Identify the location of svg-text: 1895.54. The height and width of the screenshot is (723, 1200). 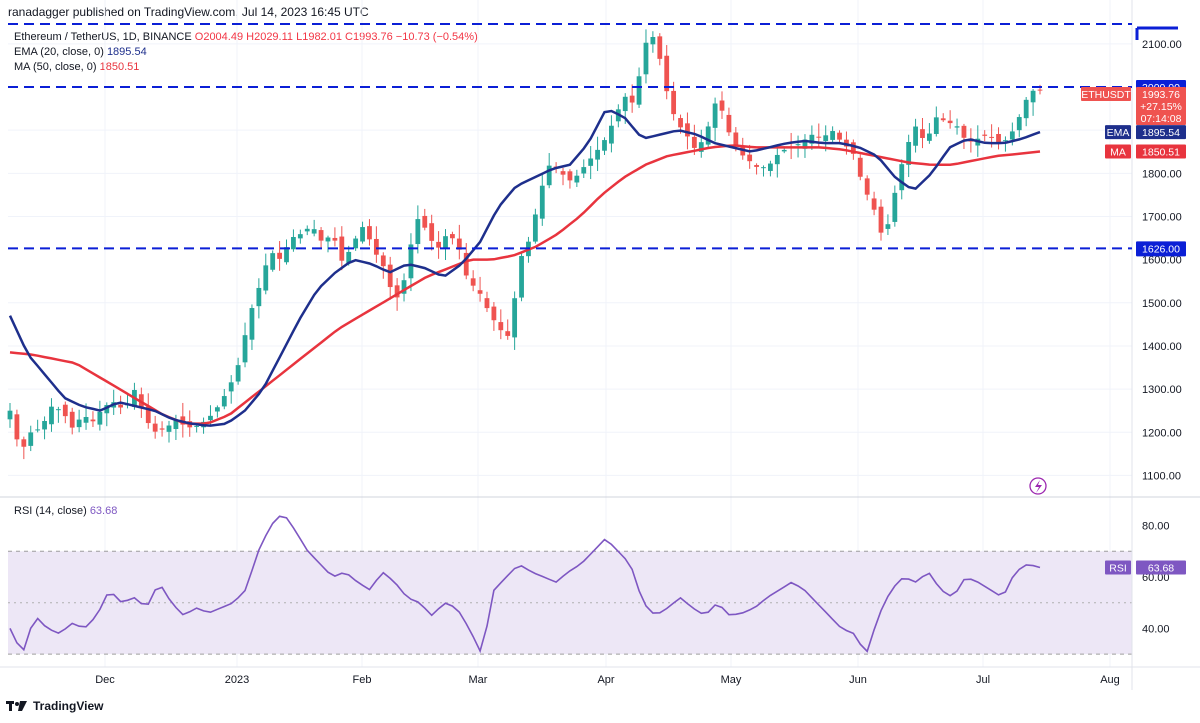
(1161, 133).